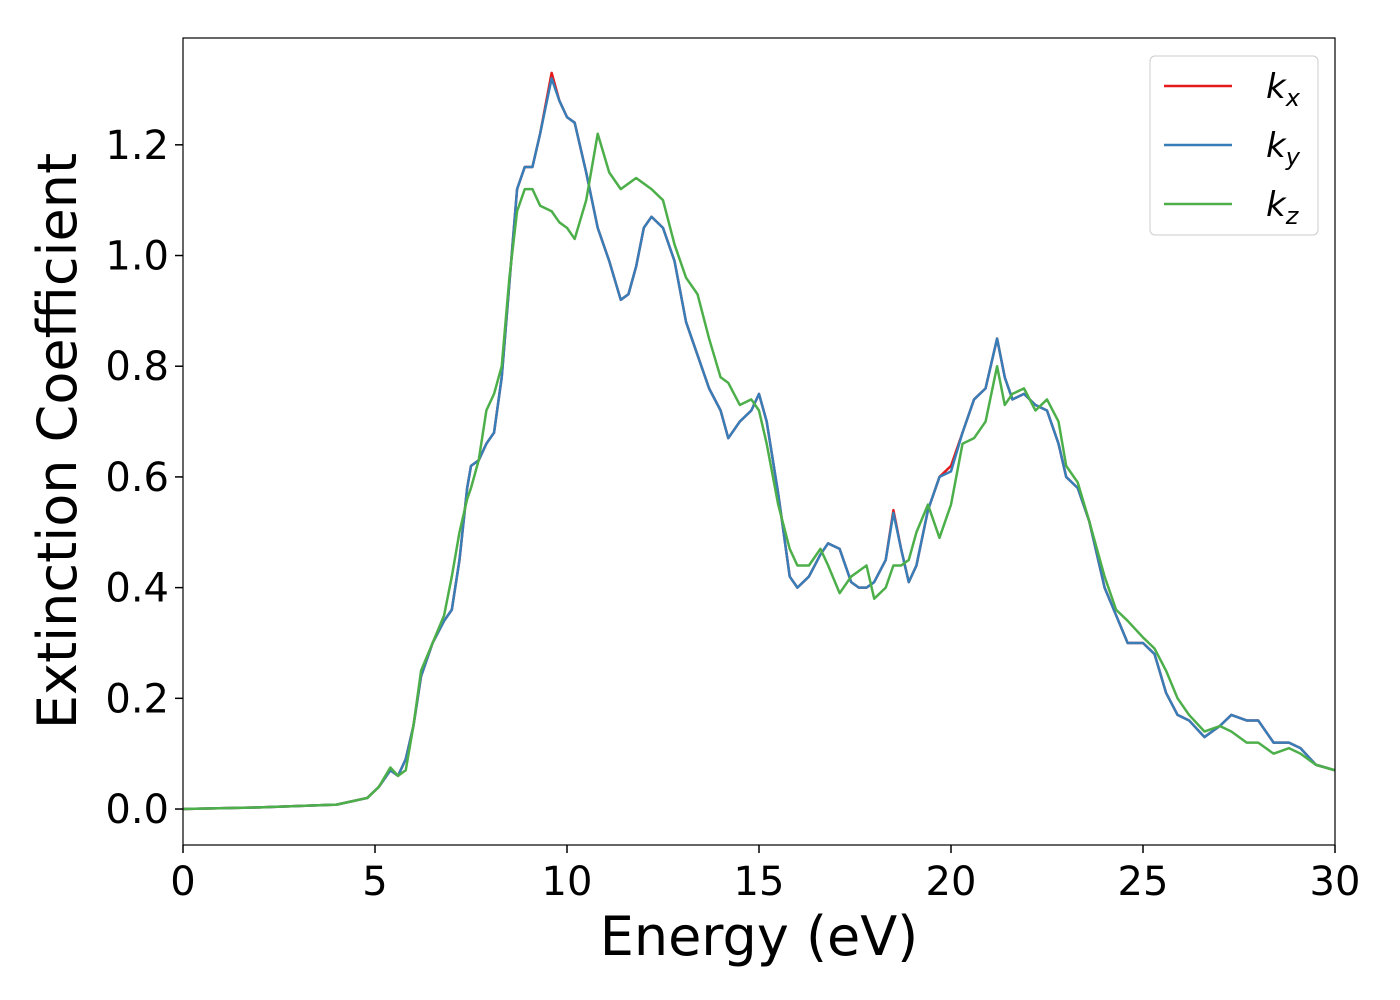  What do you see at coordinates (137, 146) in the screenshot?
I see `y-tick-label: 1.2` at bounding box center [137, 146].